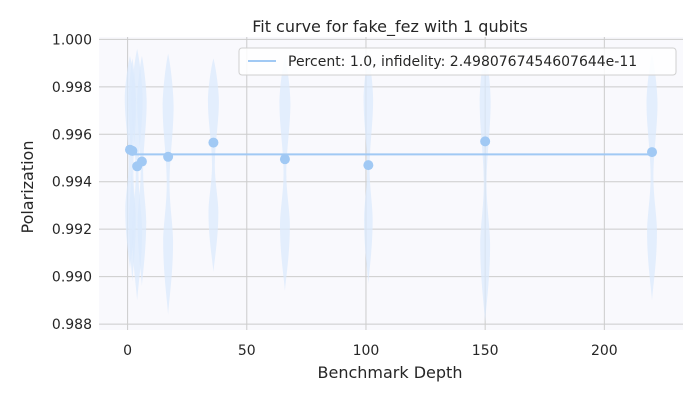 The image size is (700, 400). I want to click on y-tick-label: 0.990, so click(72, 278).